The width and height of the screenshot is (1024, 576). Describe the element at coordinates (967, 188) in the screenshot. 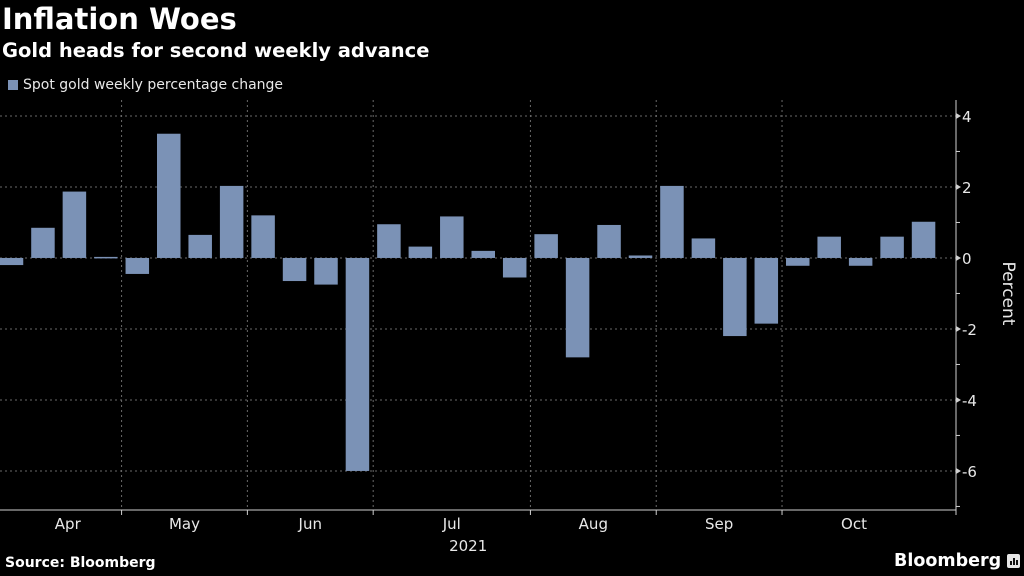

I see `y-tick-label: 2` at that location.